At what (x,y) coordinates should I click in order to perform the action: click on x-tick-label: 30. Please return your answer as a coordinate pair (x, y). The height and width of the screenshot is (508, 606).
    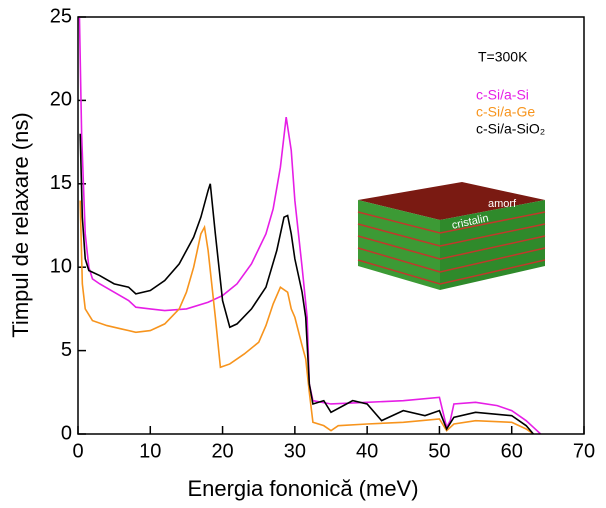
    Looking at the image, I should click on (295, 451).